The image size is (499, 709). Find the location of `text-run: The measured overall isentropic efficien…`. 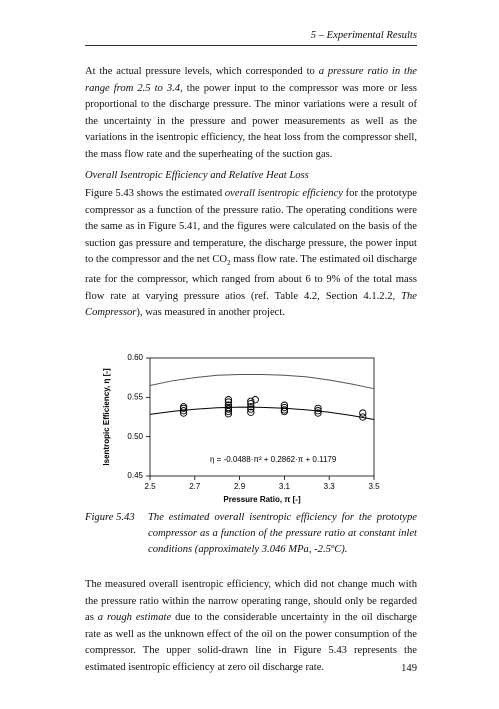

text-run: The measured overall isentropic efficien… is located at coordinates (251, 601).